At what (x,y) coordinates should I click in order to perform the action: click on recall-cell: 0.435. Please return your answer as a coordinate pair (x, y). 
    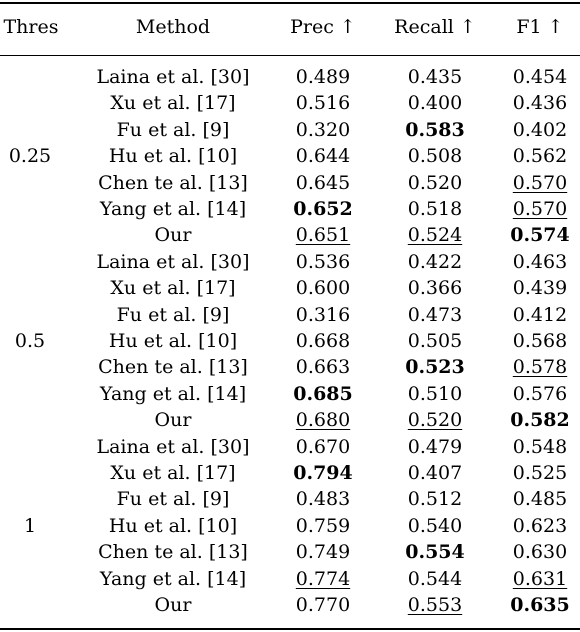
    Looking at the image, I should click on (435, 77).